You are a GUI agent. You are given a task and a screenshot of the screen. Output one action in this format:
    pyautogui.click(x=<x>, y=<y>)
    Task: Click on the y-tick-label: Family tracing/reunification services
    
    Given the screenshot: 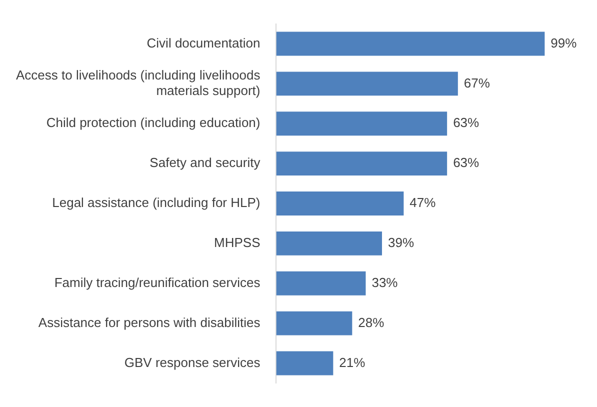 What is the action you would take?
    pyautogui.click(x=157, y=282)
    